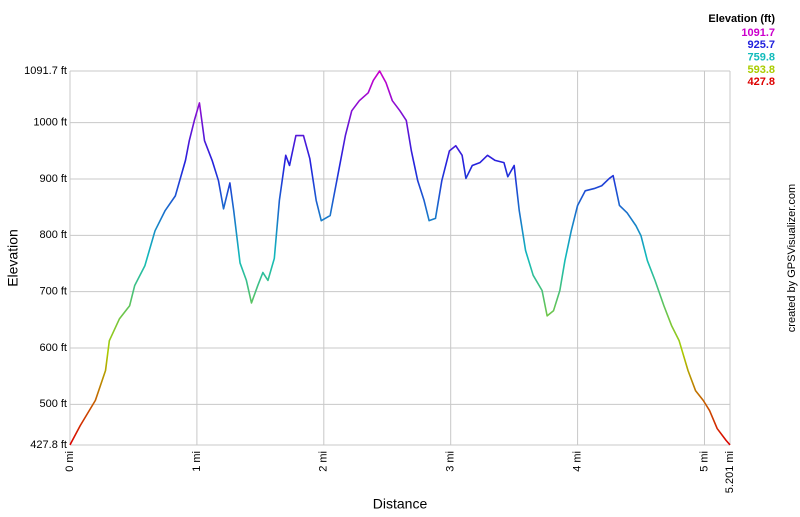  Describe the element at coordinates (704, 461) in the screenshot. I see `x-tick-label: 5 mi` at that location.